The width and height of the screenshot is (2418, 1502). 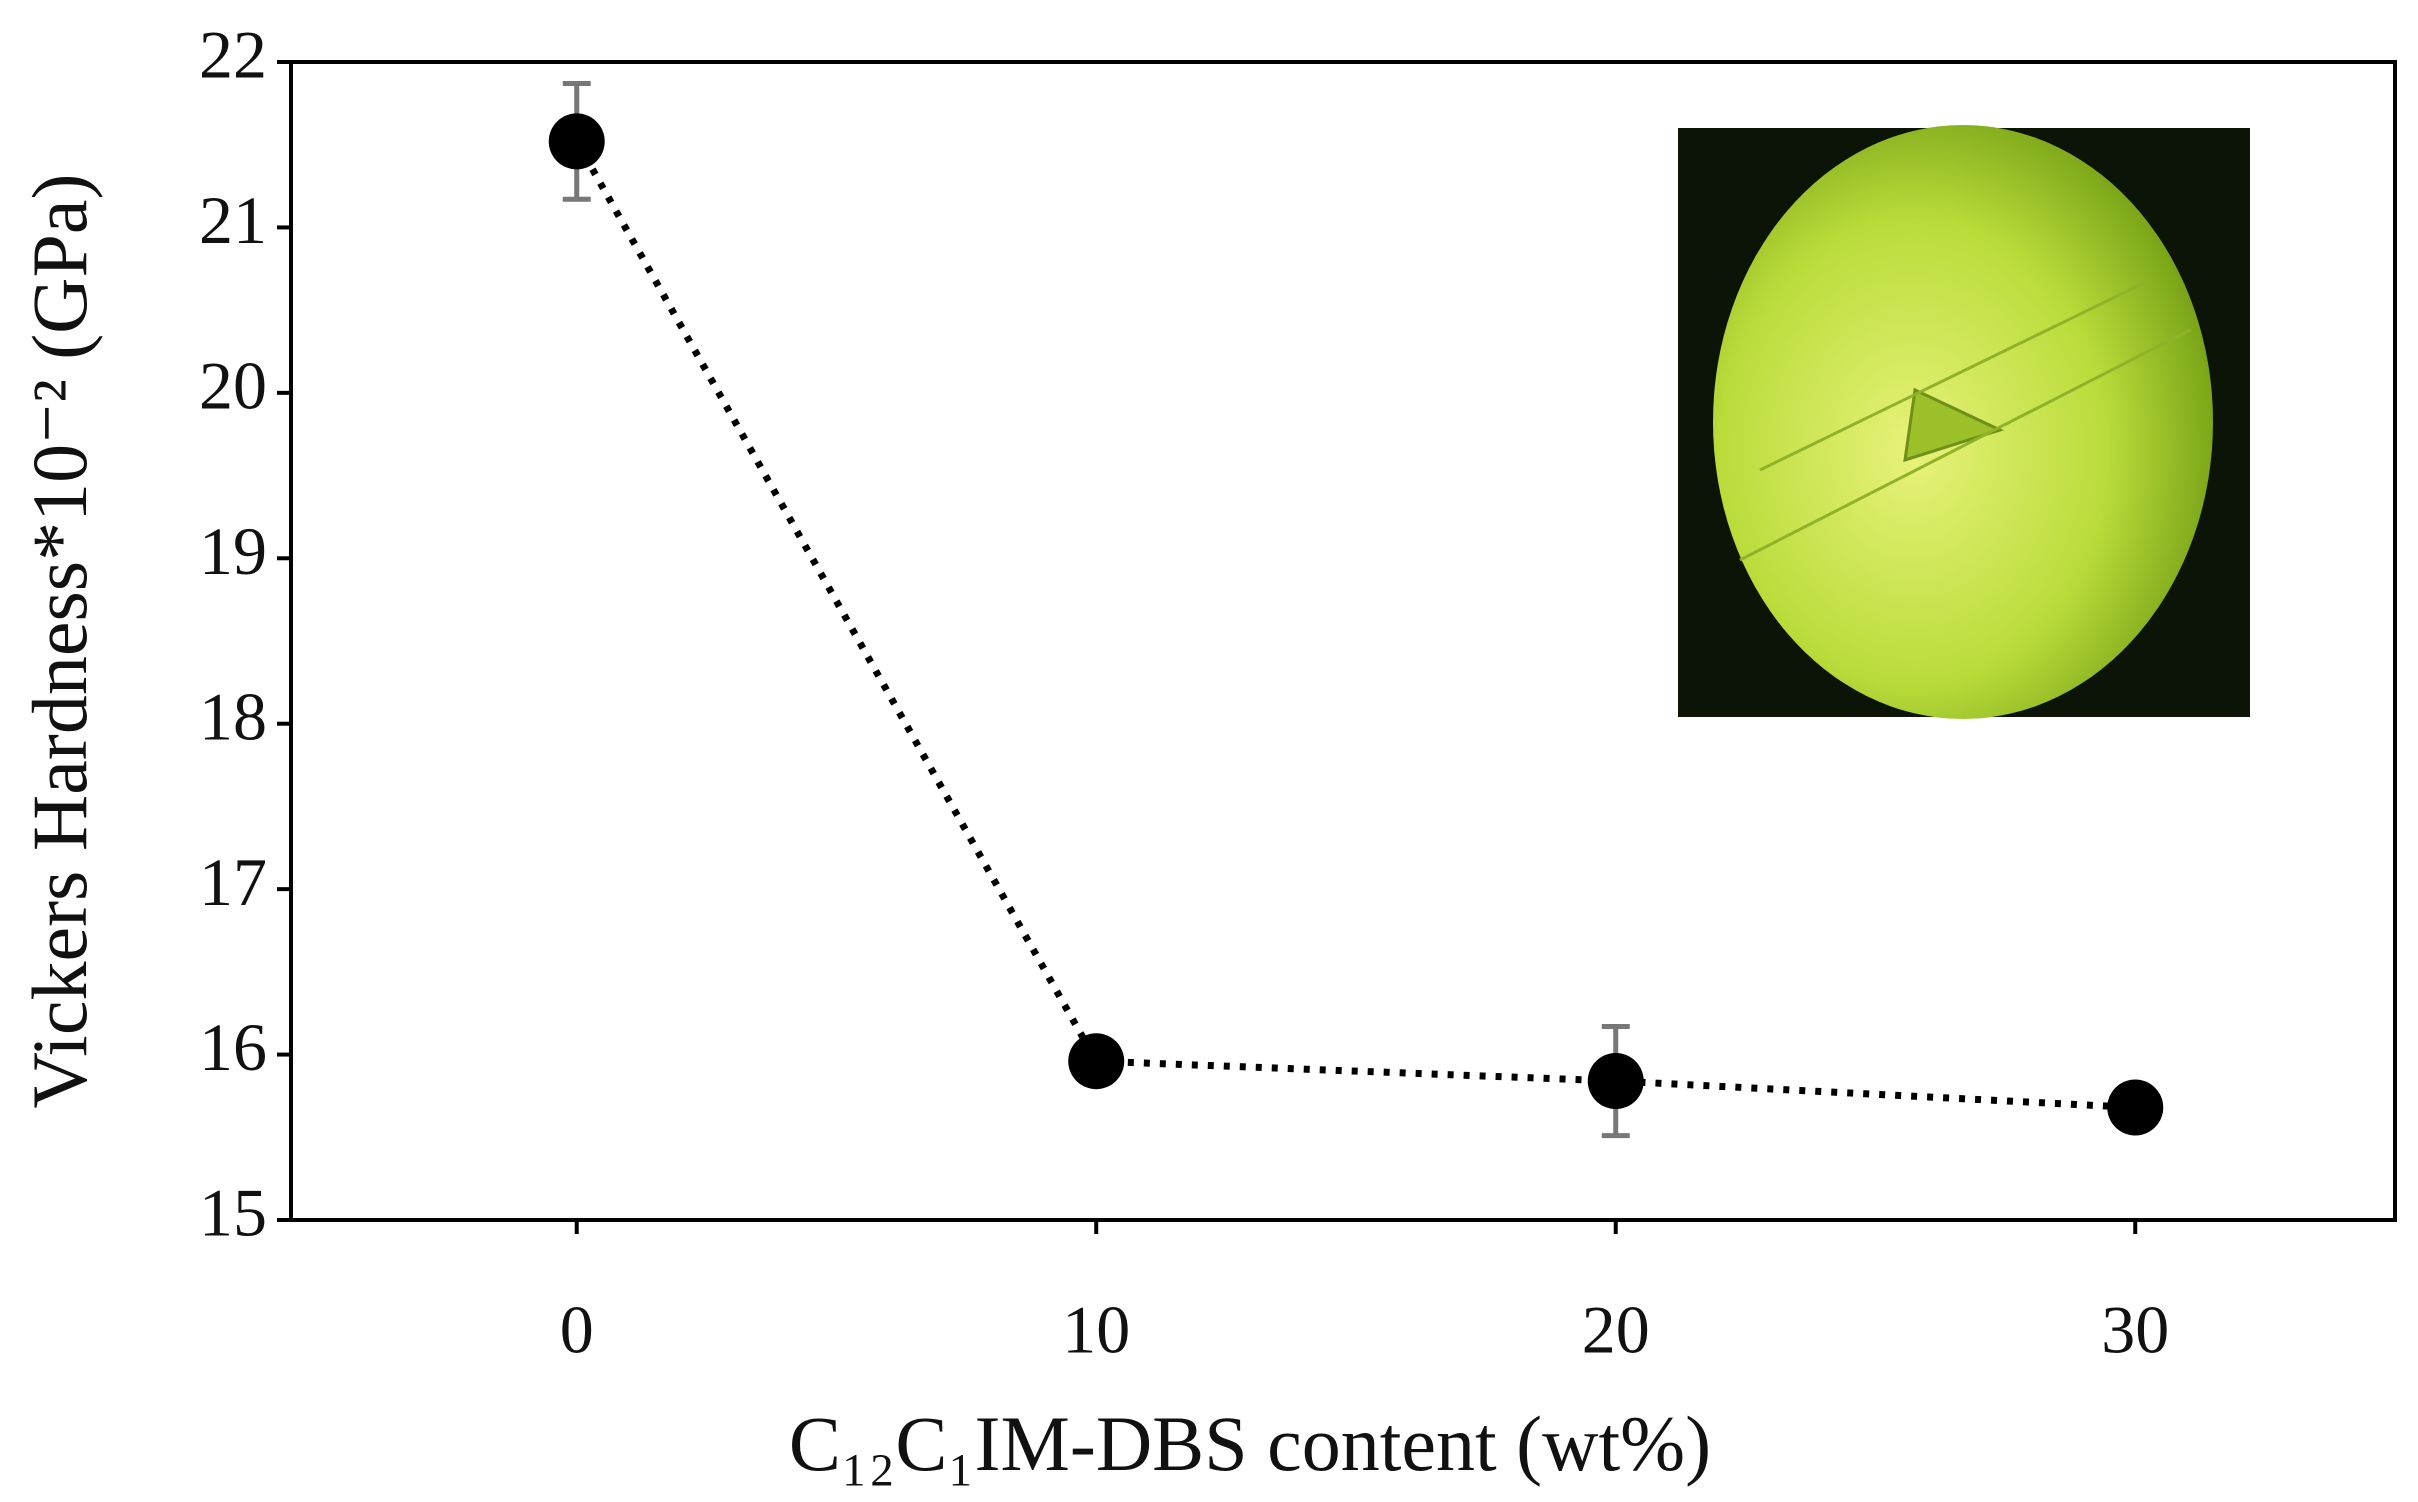 I want to click on x-tick-label: 30, so click(x=2135, y=1330).